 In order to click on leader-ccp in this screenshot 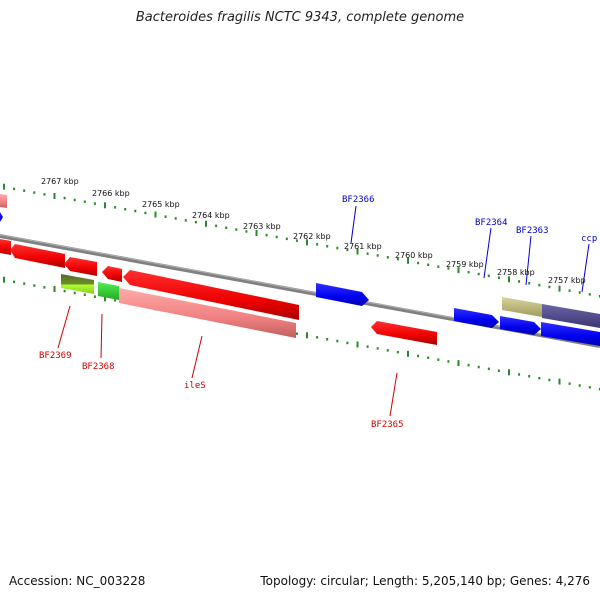, I will do `click(585, 268)`.